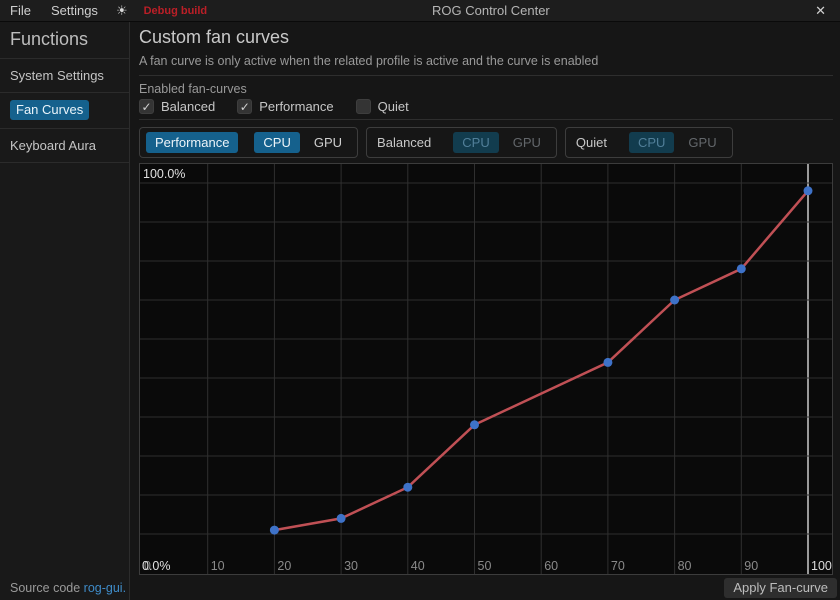 The width and height of the screenshot is (840, 600). What do you see at coordinates (277, 142) in the screenshot?
I see `tab-performance-cpu: CPU` at bounding box center [277, 142].